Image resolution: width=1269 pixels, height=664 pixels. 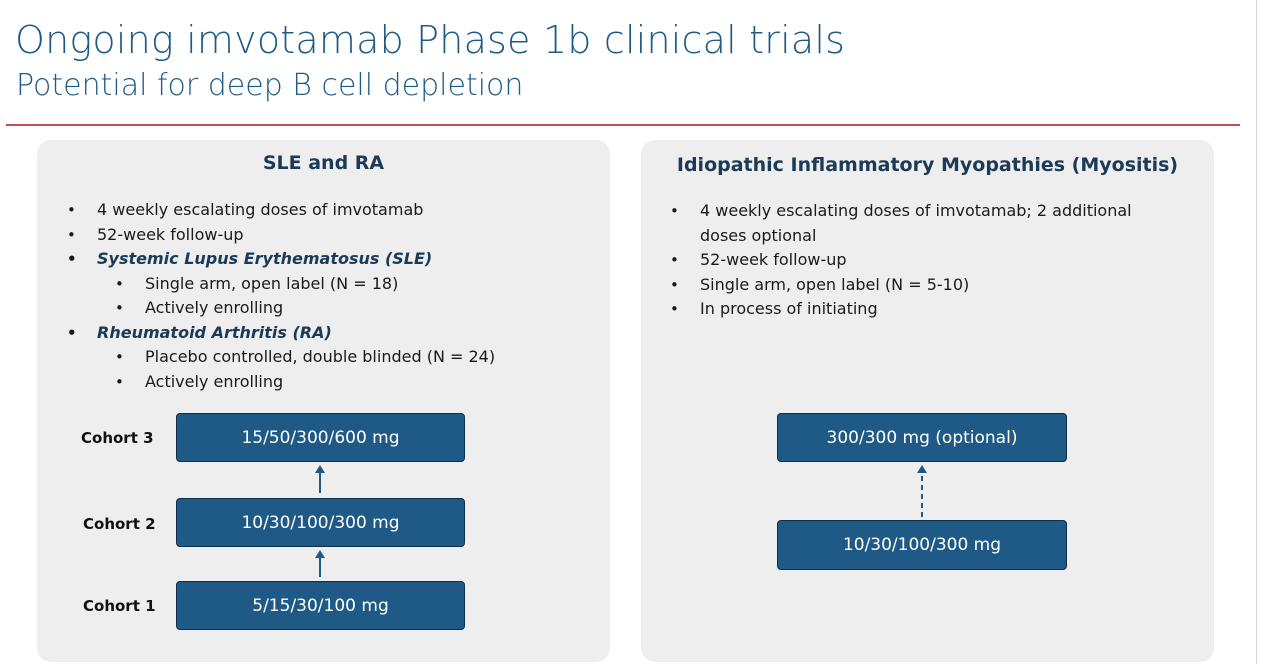 What do you see at coordinates (922, 491) in the screenshot?
I see `dashed-arrow-up-icon` at bounding box center [922, 491].